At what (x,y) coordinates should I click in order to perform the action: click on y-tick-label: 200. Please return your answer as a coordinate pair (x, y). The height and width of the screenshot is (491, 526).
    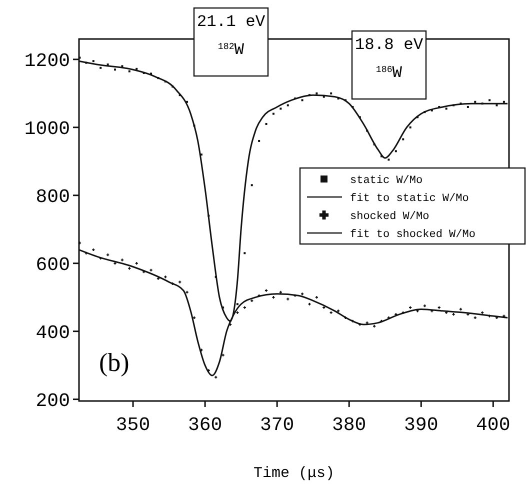
    Looking at the image, I should click on (53, 401).